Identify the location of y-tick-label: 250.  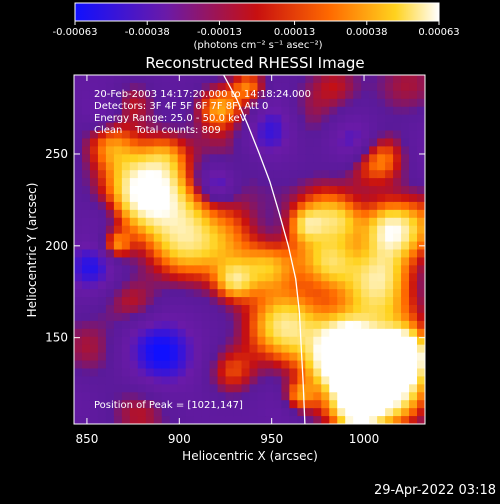
(56, 154).